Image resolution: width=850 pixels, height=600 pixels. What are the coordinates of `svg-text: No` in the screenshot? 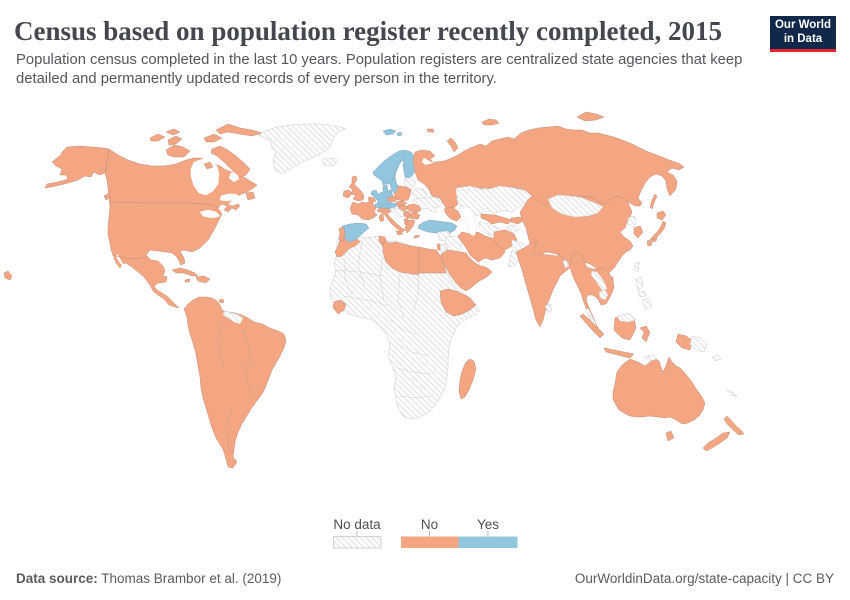 It's located at (429, 524).